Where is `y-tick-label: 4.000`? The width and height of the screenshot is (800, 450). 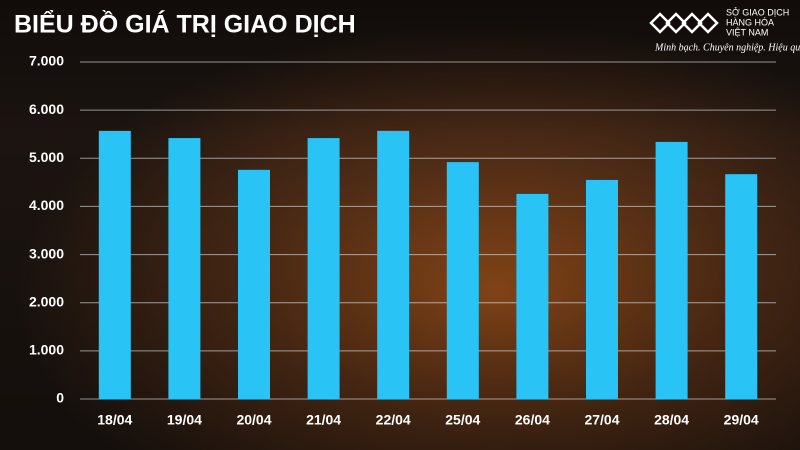 y-tick-label: 4.000 is located at coordinates (46, 205).